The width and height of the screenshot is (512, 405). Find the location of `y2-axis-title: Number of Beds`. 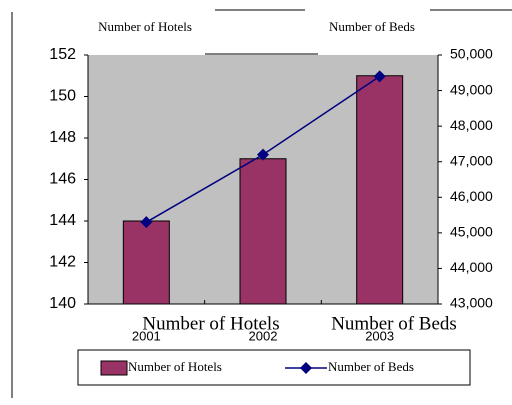

y2-axis-title: Number of Beds is located at coordinates (372, 26).